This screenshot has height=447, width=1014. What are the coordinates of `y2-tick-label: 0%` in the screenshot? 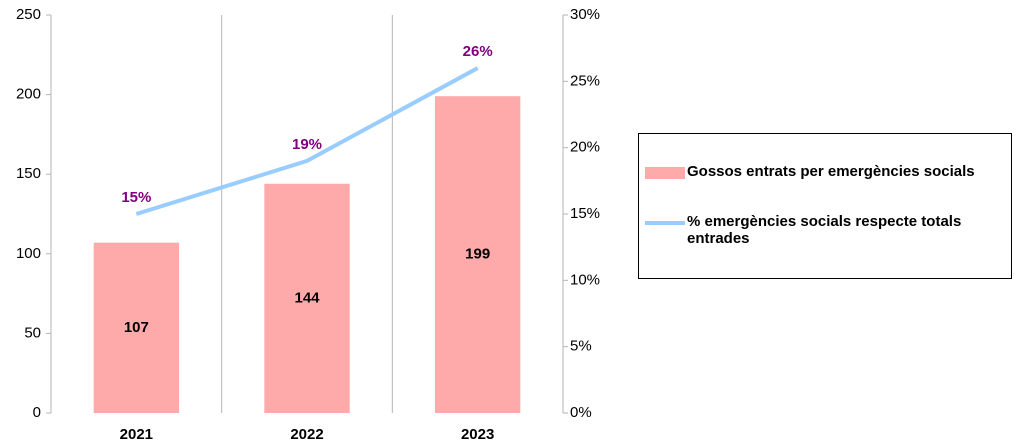 It's located at (581, 412).